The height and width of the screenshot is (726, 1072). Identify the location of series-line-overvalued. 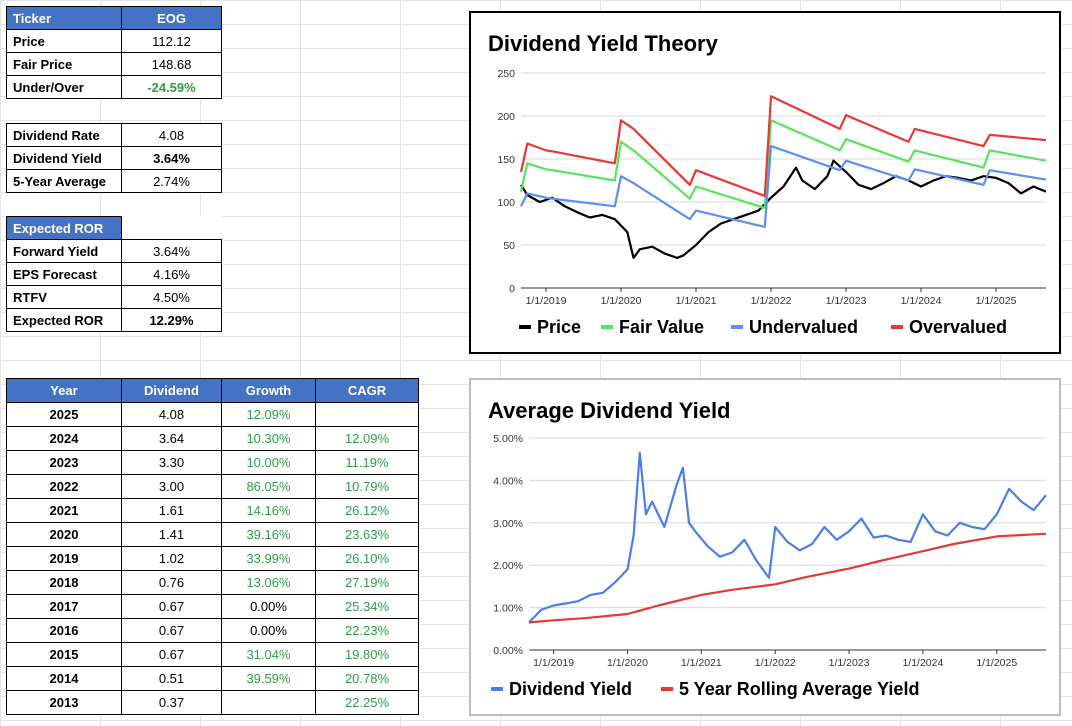
(783, 146).